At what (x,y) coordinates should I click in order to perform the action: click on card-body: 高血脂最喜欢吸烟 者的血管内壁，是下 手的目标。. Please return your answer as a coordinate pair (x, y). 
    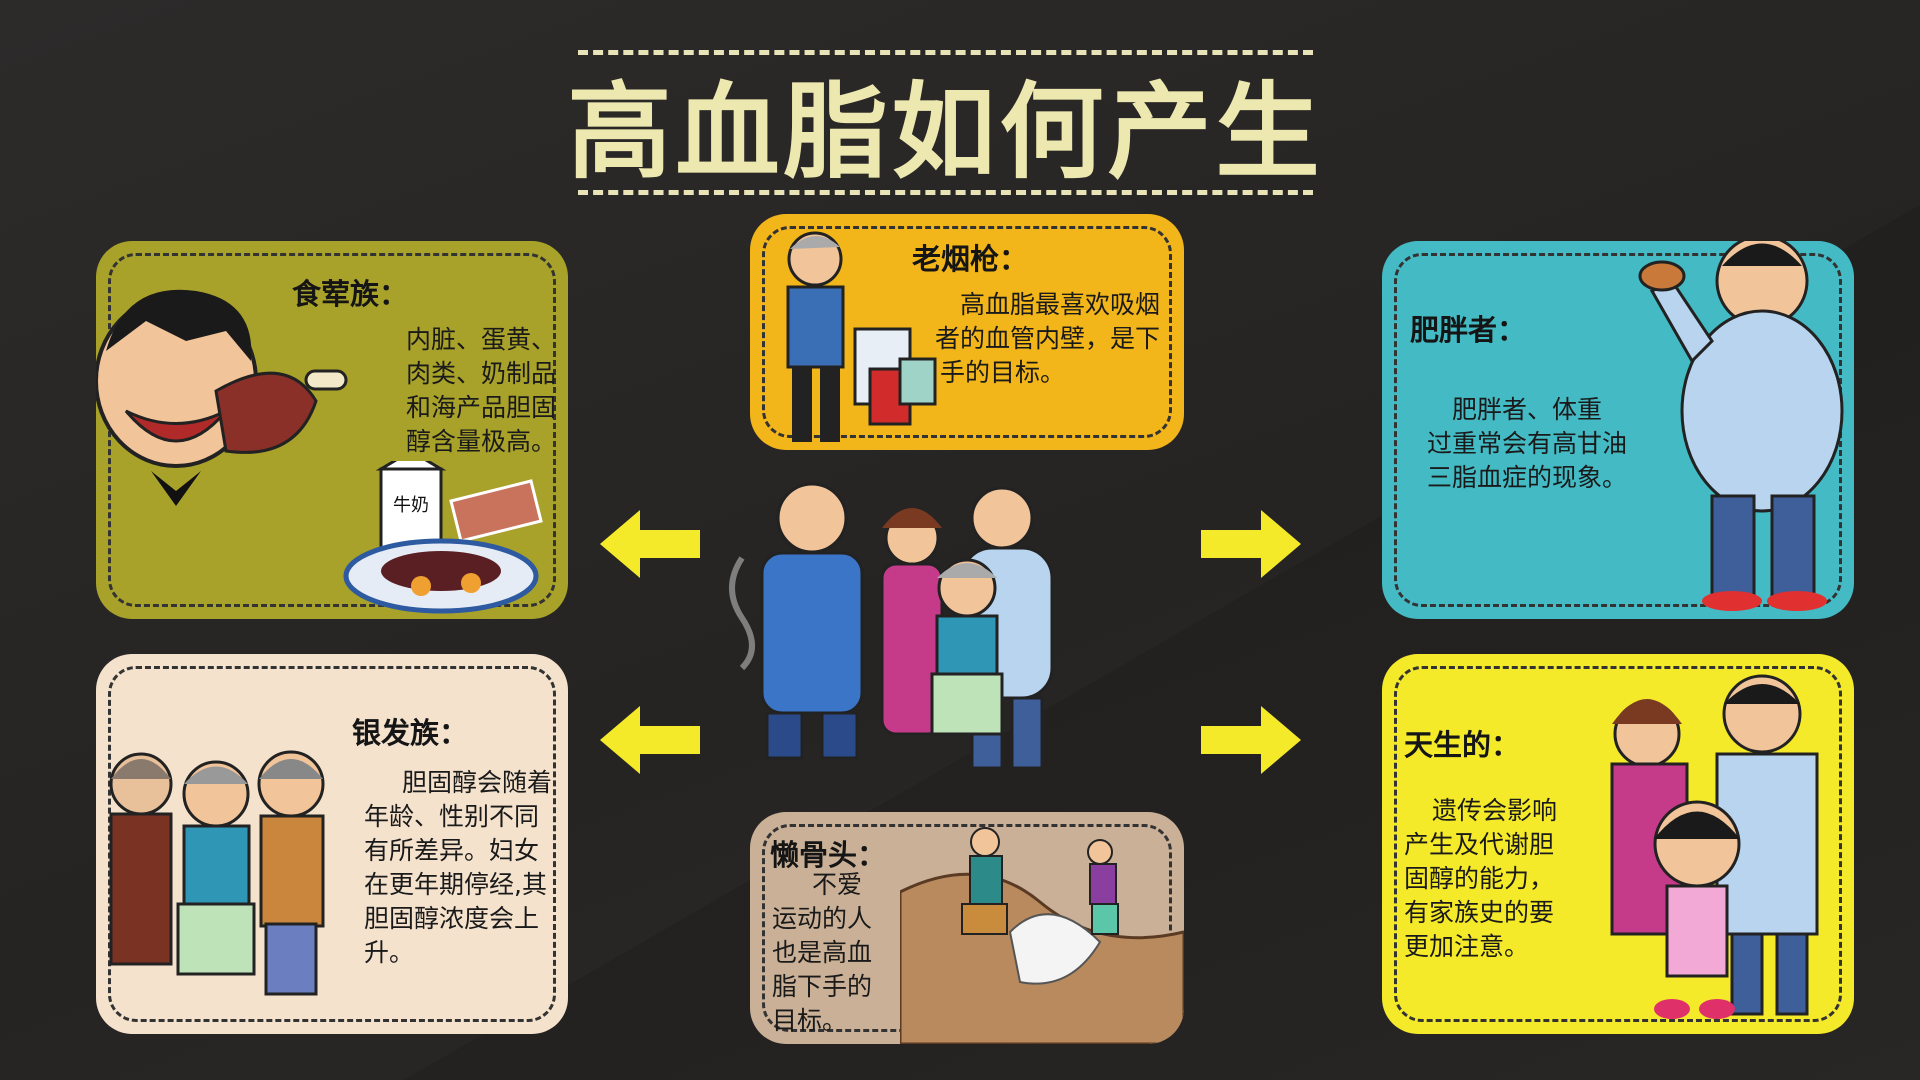
    Looking at the image, I should click on (1045, 339).